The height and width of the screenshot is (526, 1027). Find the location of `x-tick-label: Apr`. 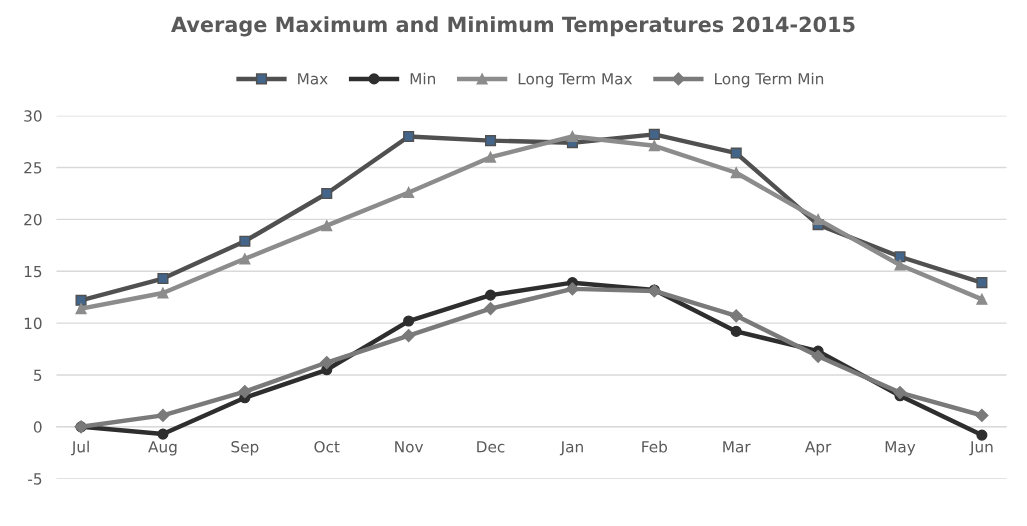

x-tick-label: Apr is located at coordinates (818, 448).